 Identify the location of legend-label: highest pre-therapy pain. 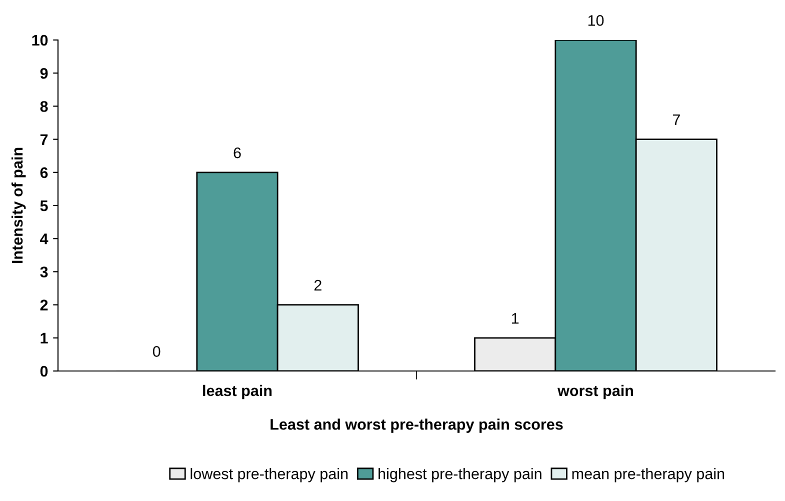
(460, 475).